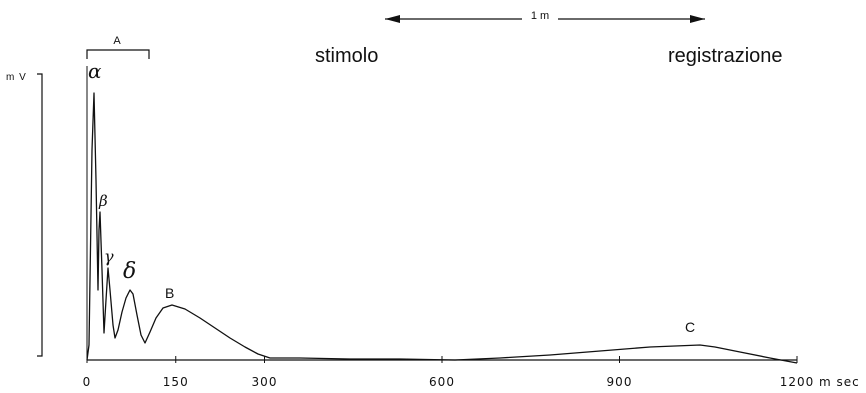  Describe the element at coordinates (839, 382) in the screenshot. I see `x-unit-label: m sec` at that location.